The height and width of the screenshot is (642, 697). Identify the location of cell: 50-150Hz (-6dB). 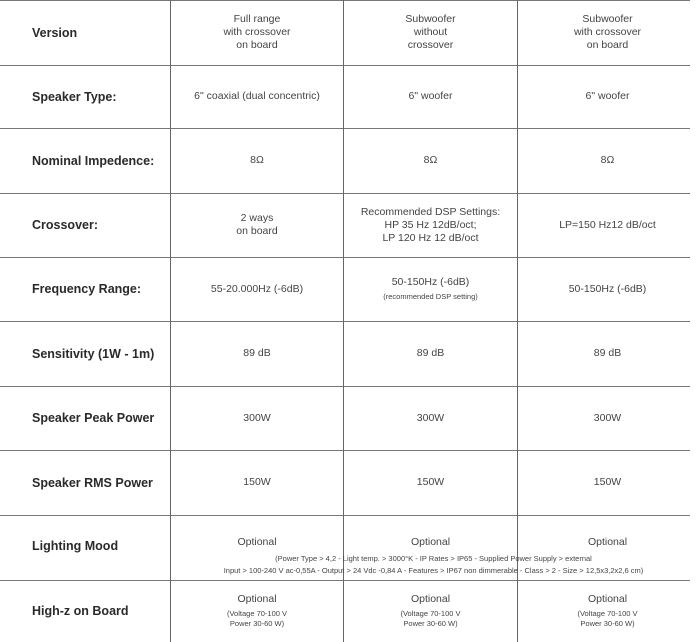
(607, 289).